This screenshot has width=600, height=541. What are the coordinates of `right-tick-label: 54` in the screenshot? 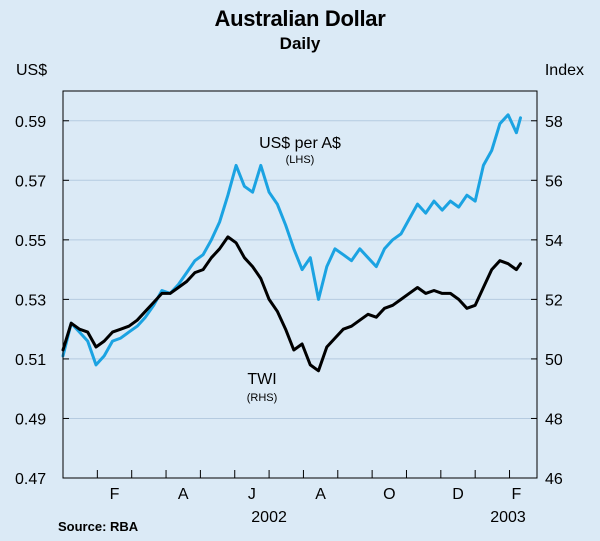 It's located at (554, 241).